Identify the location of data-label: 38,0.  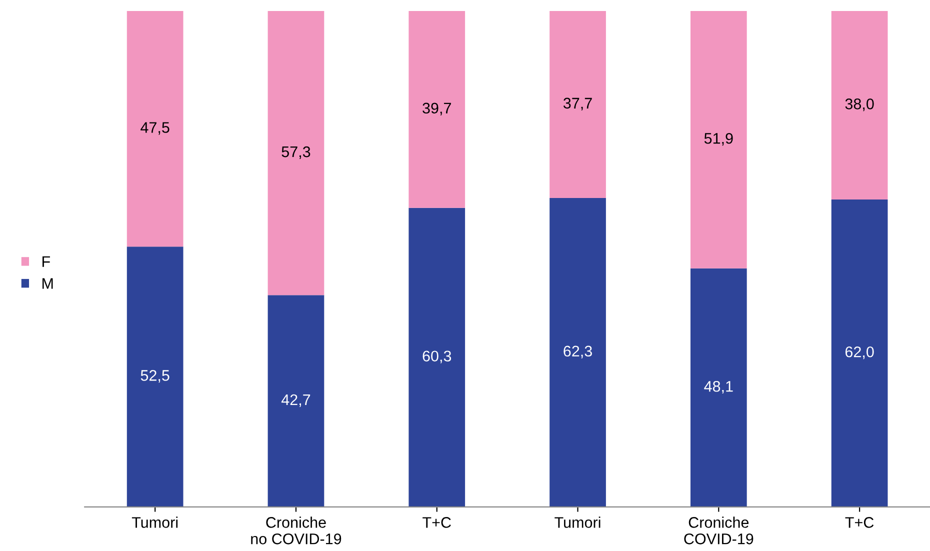
(859, 105).